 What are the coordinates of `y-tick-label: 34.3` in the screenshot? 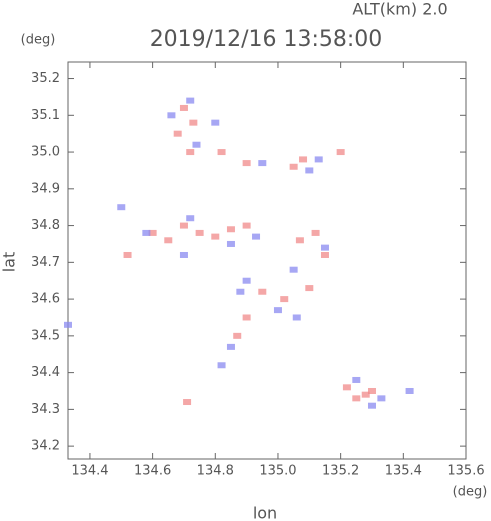 It's located at (45, 409).